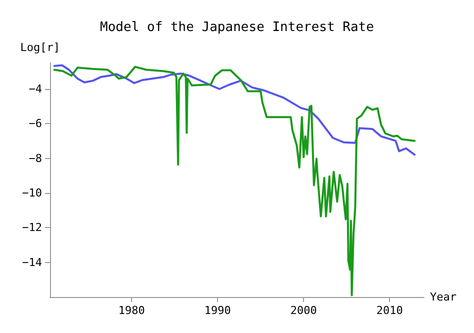  Describe the element at coordinates (303, 310) in the screenshot. I see `x-tick-label: 2000` at that location.